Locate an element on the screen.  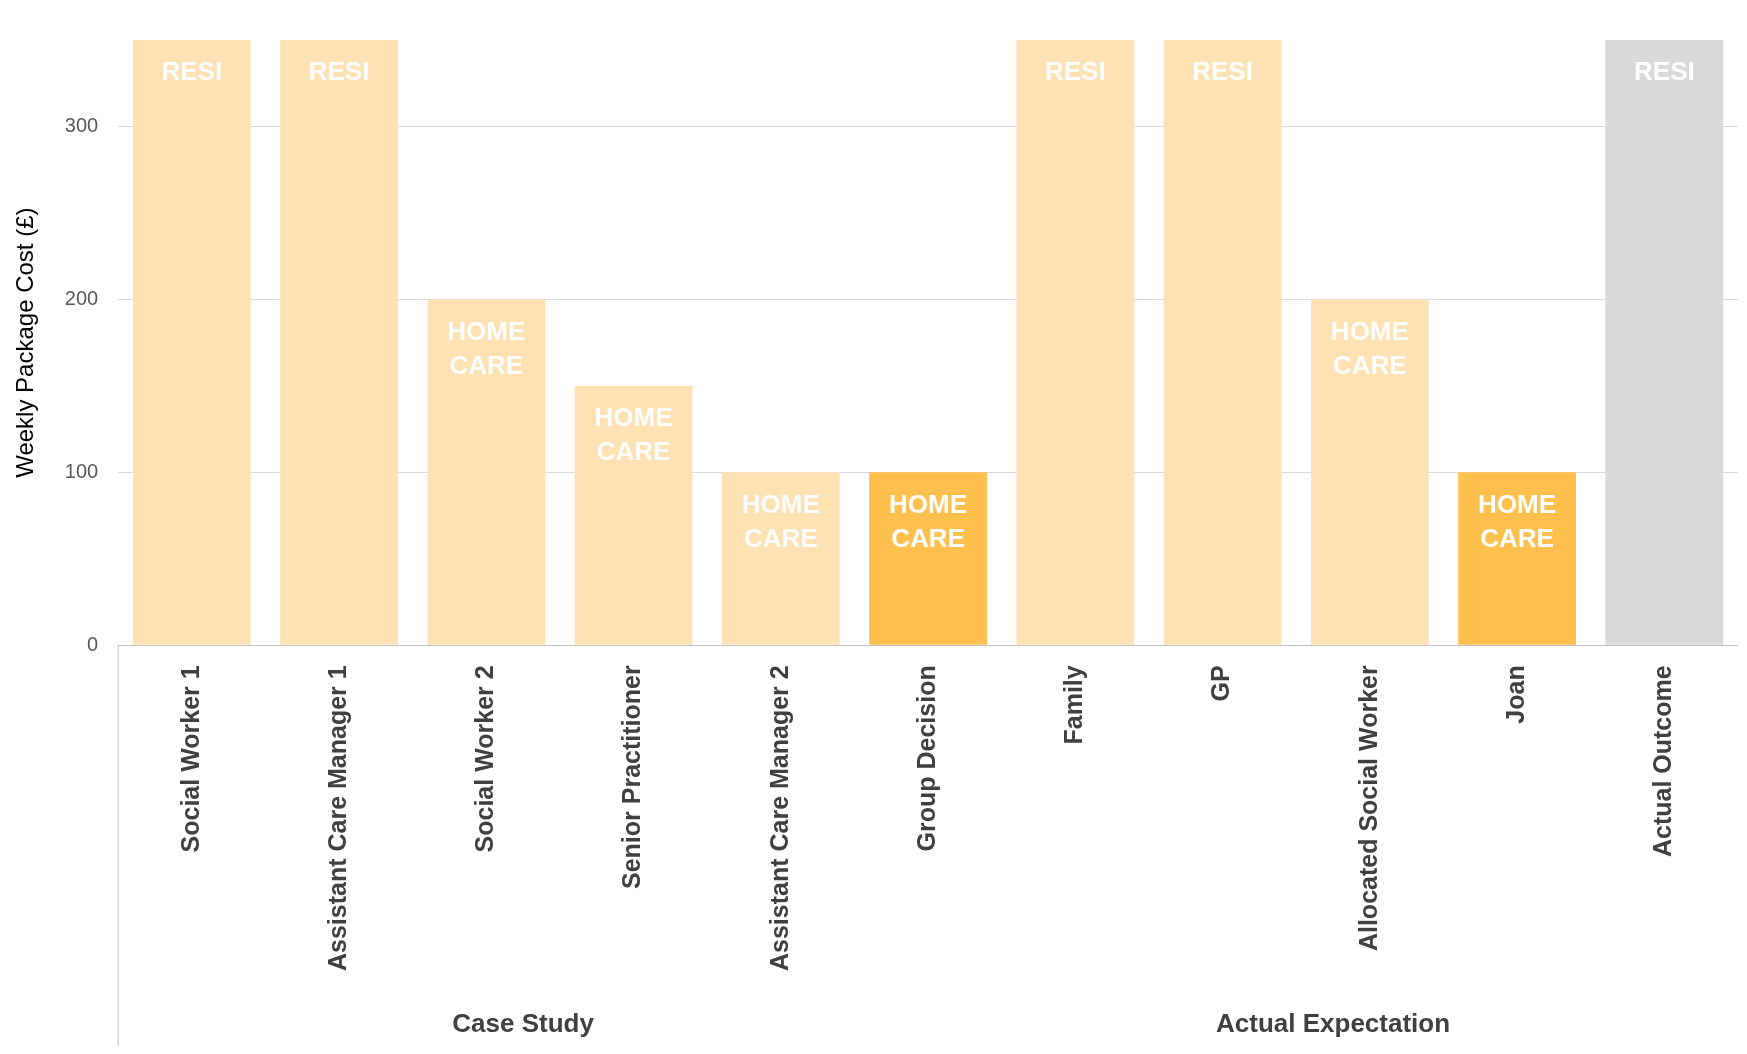
x-tick-label: GP is located at coordinates (1220, 683).